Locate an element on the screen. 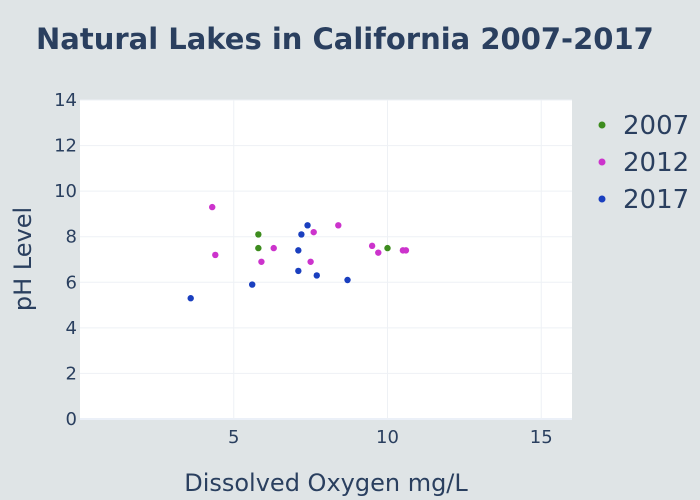  legend-marker-2012 is located at coordinates (602, 162).